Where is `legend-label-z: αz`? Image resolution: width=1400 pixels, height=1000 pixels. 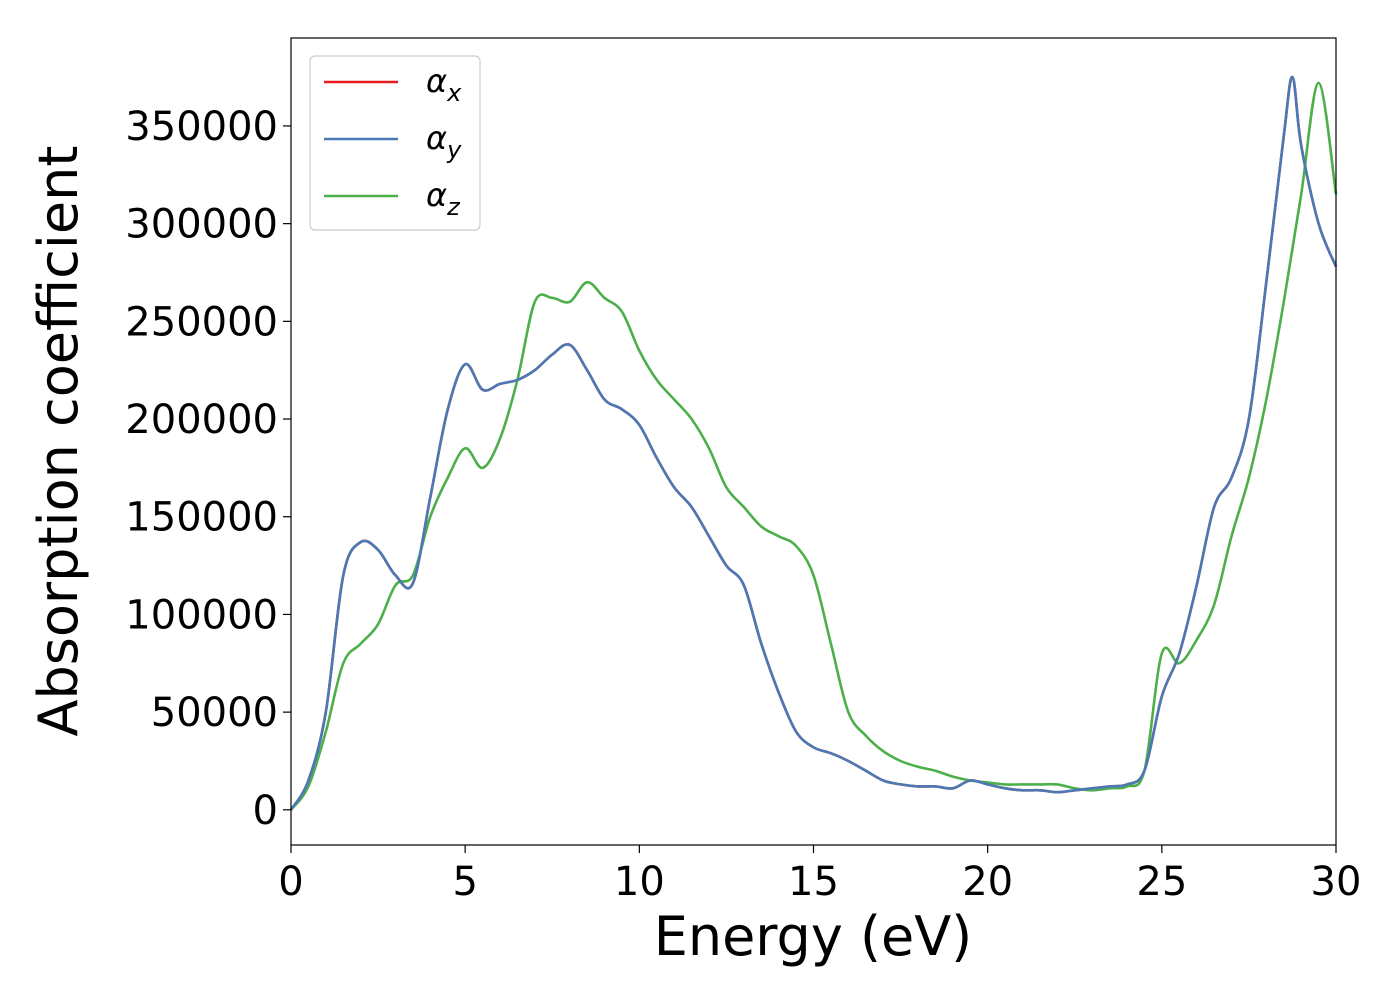 legend-label-z: αz is located at coordinates (443, 198).